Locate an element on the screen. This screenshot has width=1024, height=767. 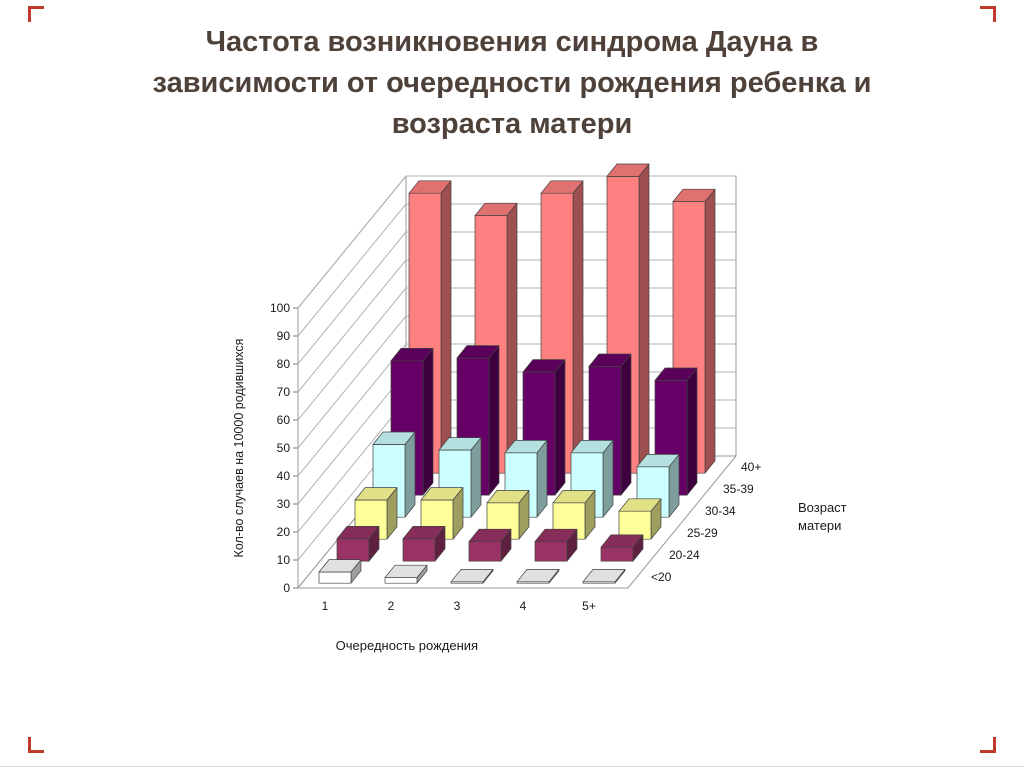
y-tick-label: 0 is located at coordinates (286, 588).